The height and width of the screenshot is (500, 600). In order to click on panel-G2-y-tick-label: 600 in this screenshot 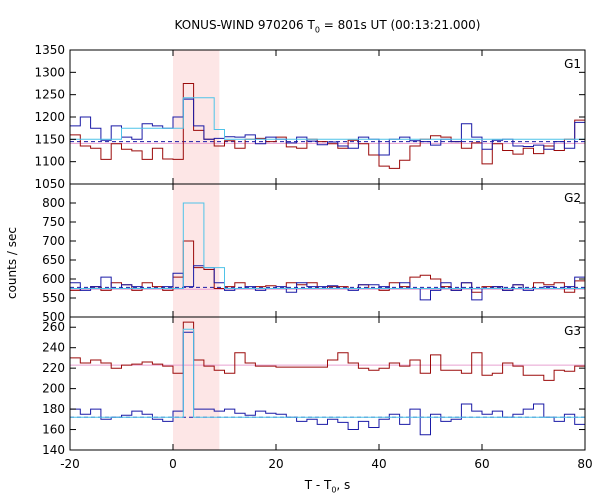, I will do `click(53, 279)`.